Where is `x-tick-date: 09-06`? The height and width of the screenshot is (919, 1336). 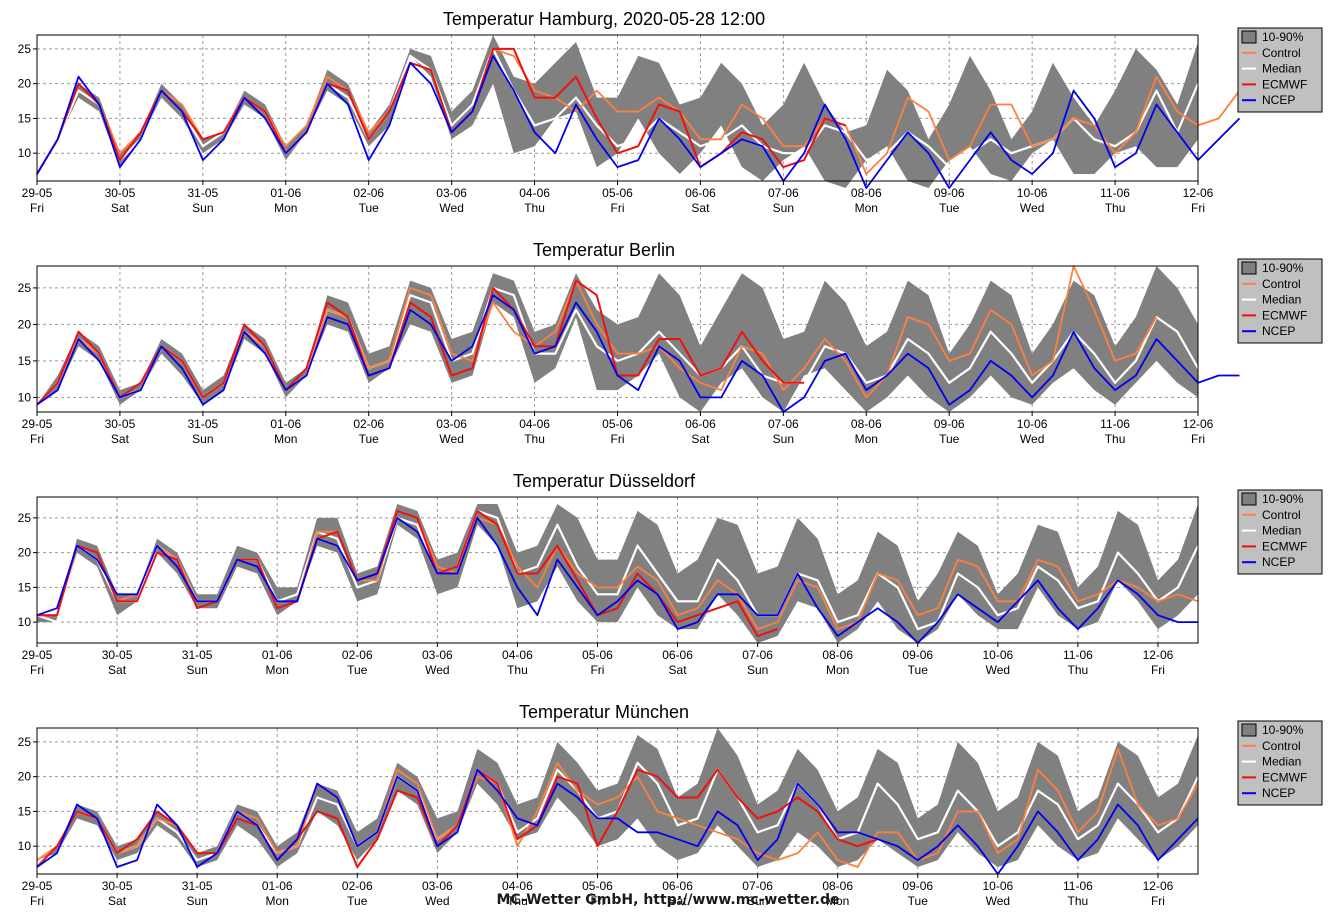
x-tick-date: 09-06 is located at coordinates (917, 886).